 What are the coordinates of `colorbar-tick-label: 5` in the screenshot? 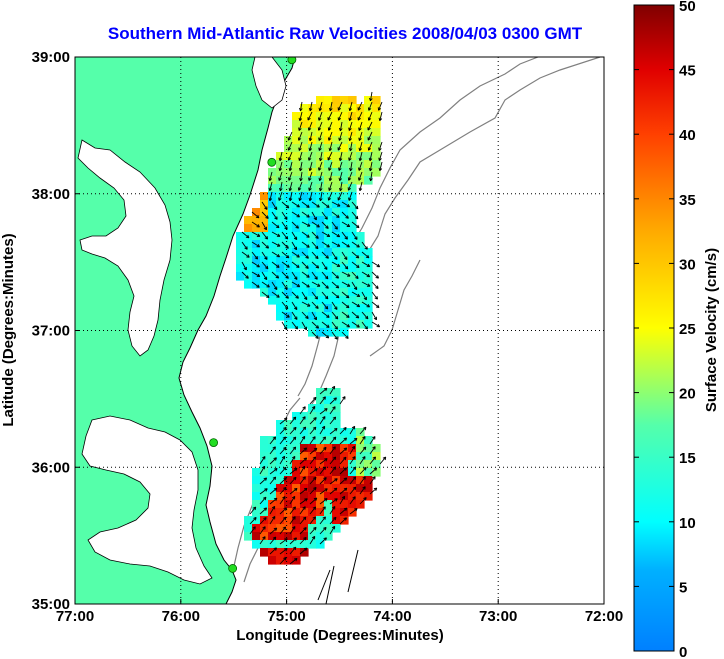 It's located at (683, 587).